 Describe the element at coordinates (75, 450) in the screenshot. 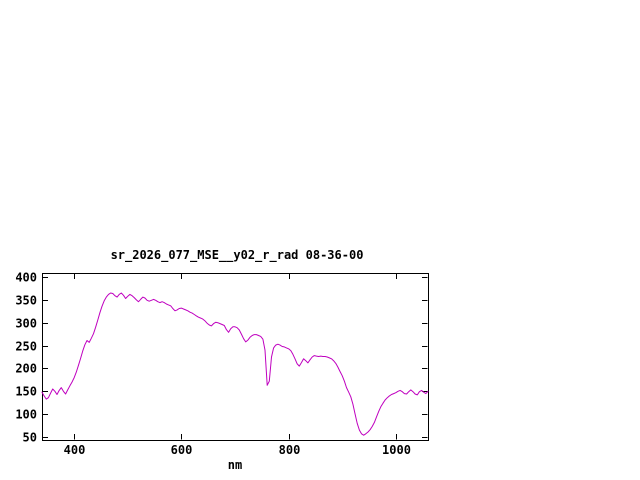

I see `x-tick-label: 400` at that location.